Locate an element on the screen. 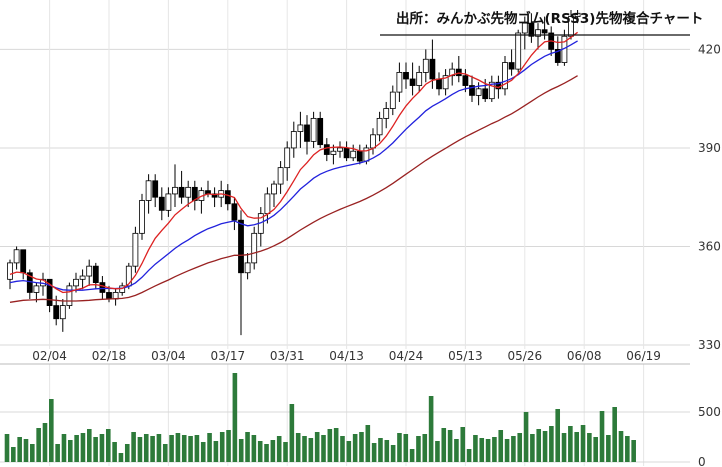  price-tick-label: 360 is located at coordinates (709, 246).